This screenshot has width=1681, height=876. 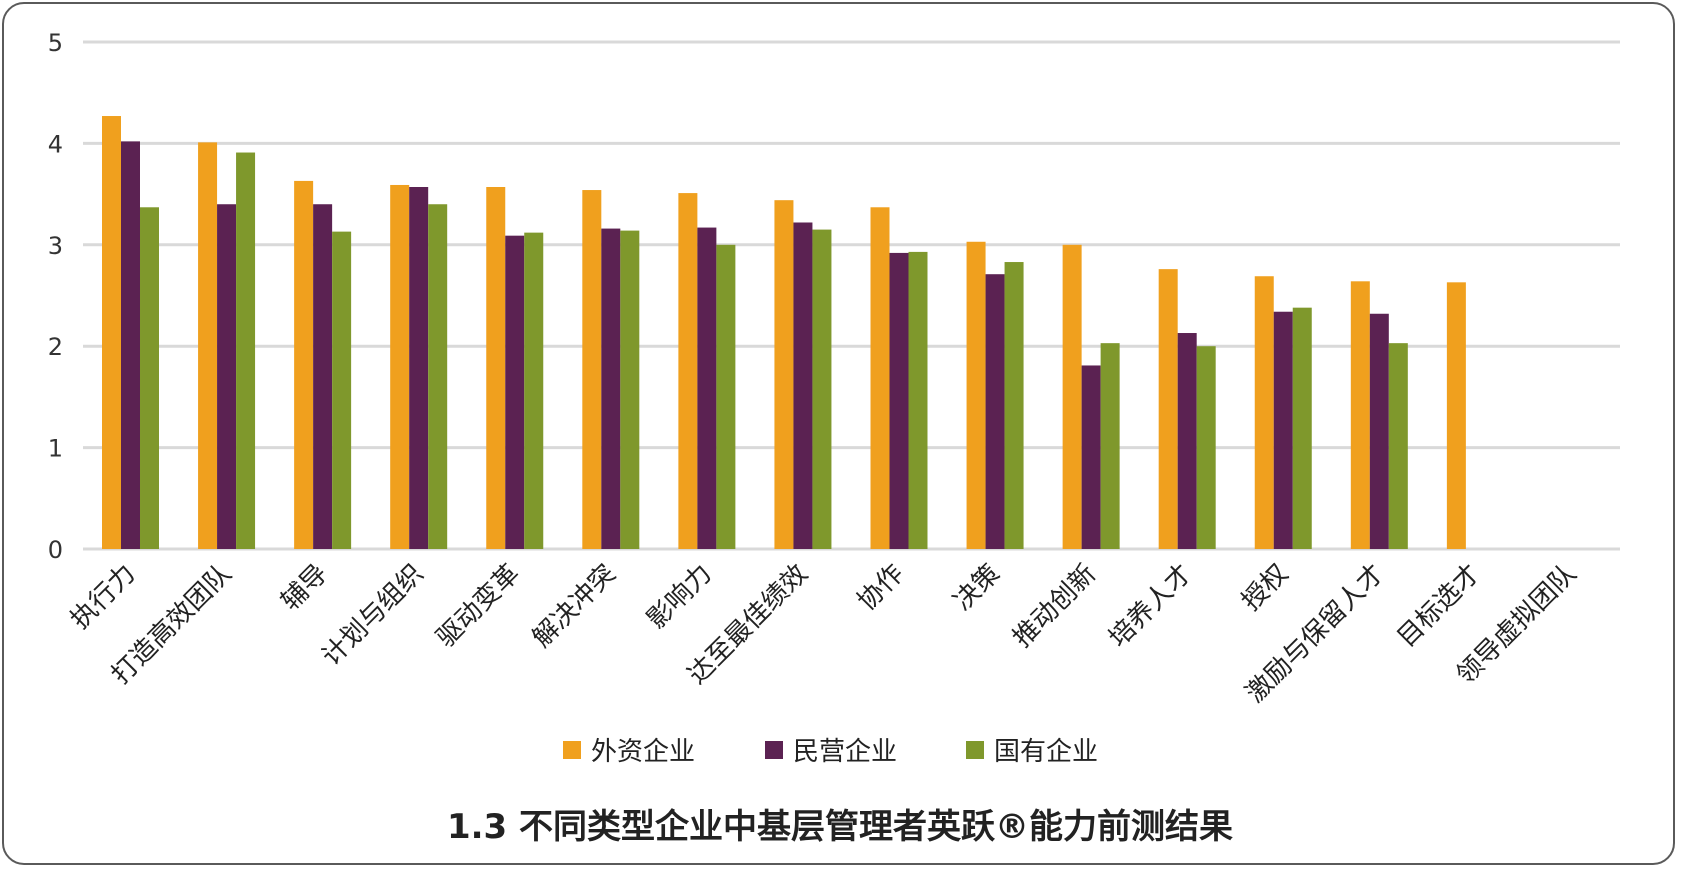 I want to click on x-category-label: 计划与组织, so click(x=372, y=615).